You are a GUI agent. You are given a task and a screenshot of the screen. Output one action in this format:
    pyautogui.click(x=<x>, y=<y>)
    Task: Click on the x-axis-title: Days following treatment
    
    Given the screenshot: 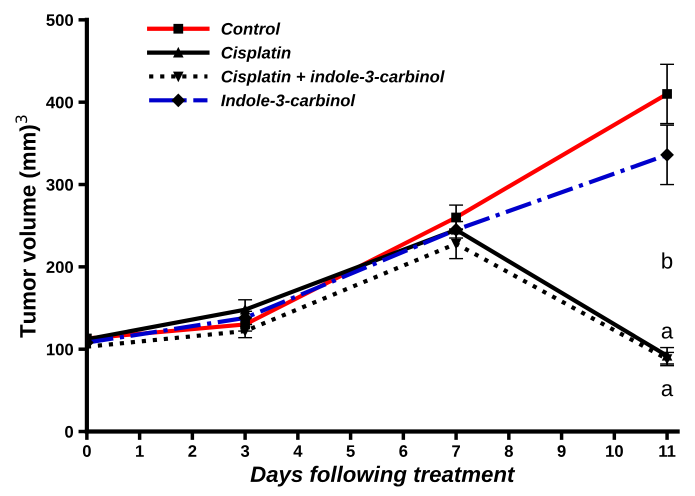 What is the action you would take?
    pyautogui.click(x=383, y=476)
    